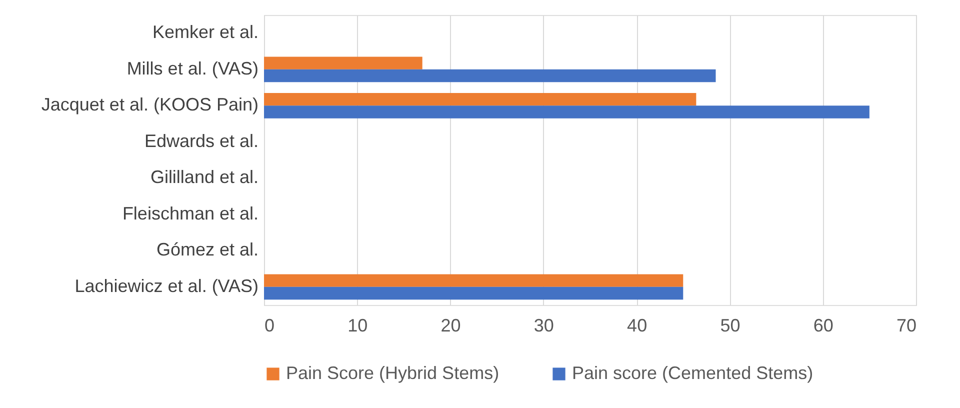 This screenshot has width=960, height=408. Describe the element at coordinates (637, 326) in the screenshot. I see `x-tick-label: 40` at that location.